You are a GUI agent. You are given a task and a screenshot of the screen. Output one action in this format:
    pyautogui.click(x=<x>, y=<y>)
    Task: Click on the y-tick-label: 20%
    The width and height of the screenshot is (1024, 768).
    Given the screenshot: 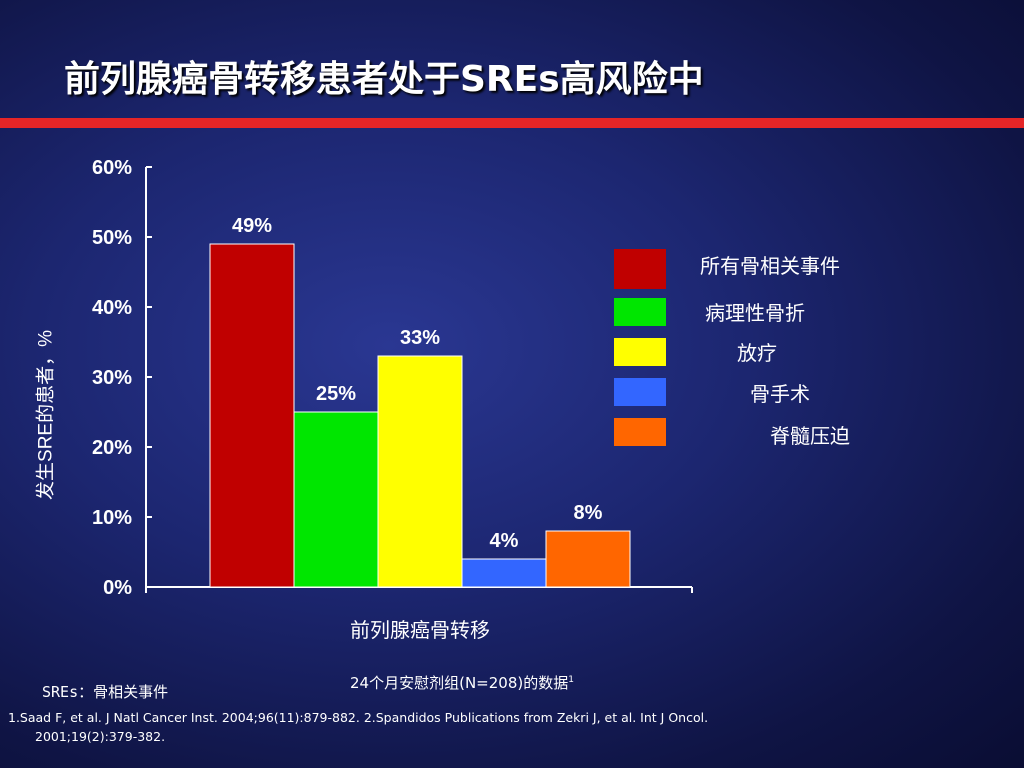 What is the action you would take?
    pyautogui.click(x=112, y=448)
    